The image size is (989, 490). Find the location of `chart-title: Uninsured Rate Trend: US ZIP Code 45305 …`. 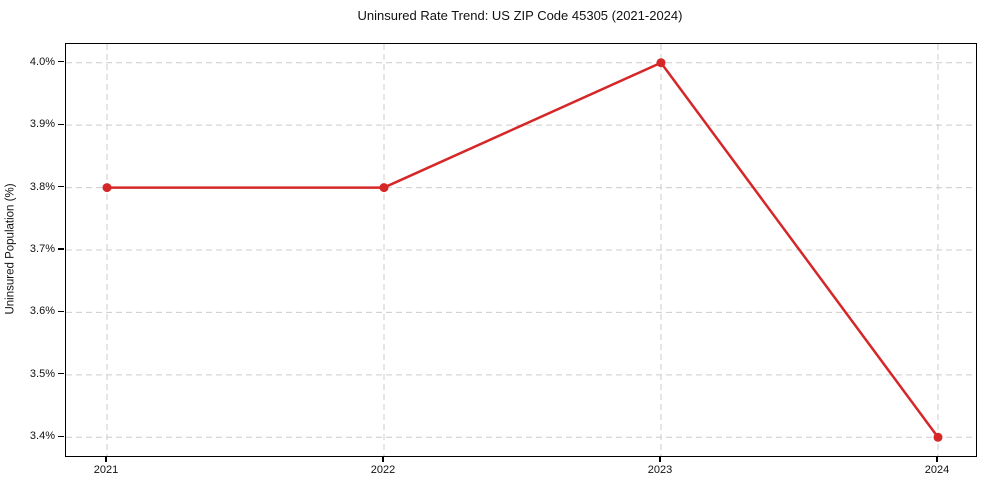

chart-title: Uninsured Rate Trend: US ZIP Code 45305 … is located at coordinates (520, 15).